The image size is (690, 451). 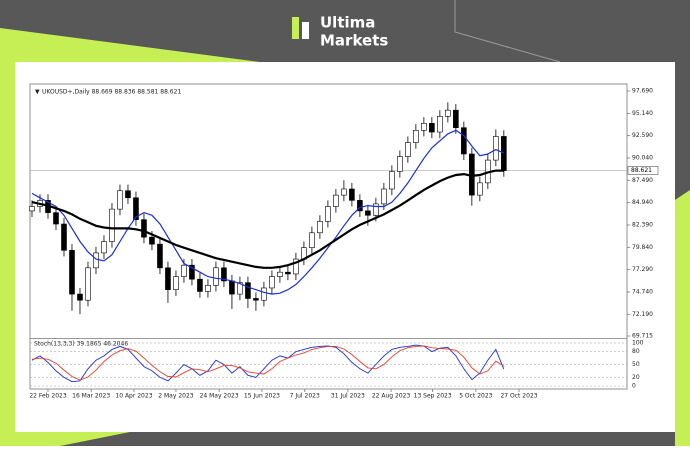 I want to click on x-tick-label: 22 Aug 2023, so click(x=391, y=396).